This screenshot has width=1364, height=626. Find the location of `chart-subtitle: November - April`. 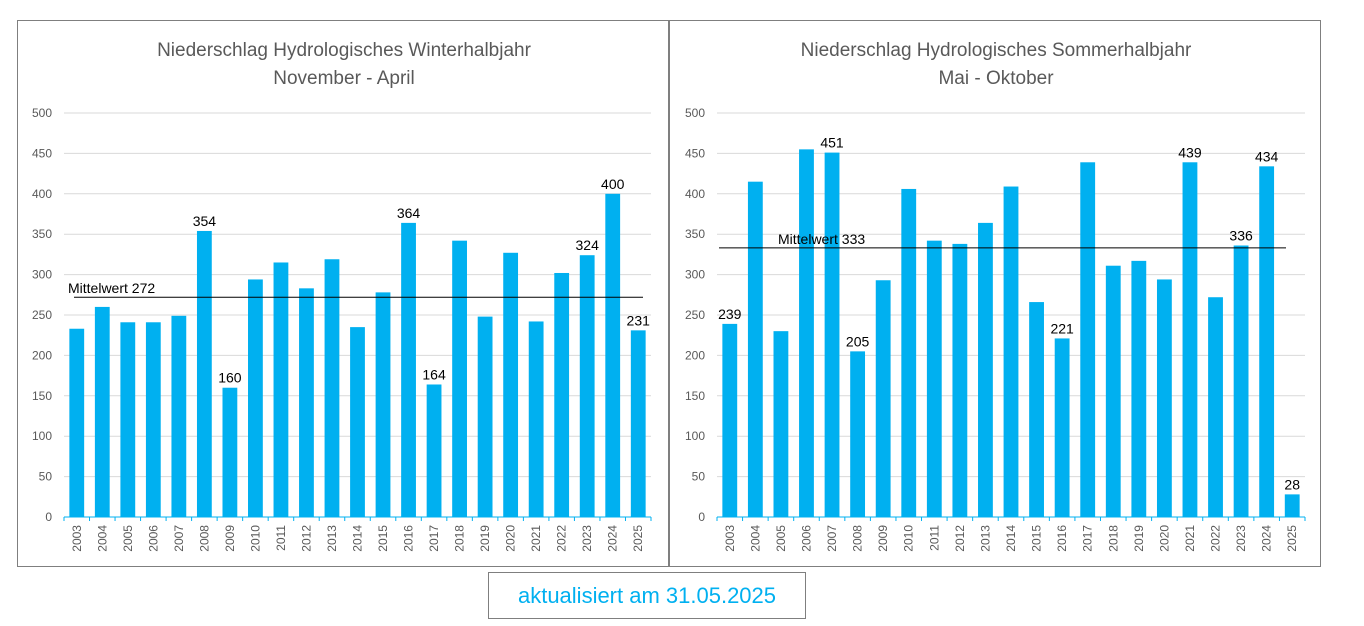

chart-subtitle: November - April is located at coordinates (344, 78).